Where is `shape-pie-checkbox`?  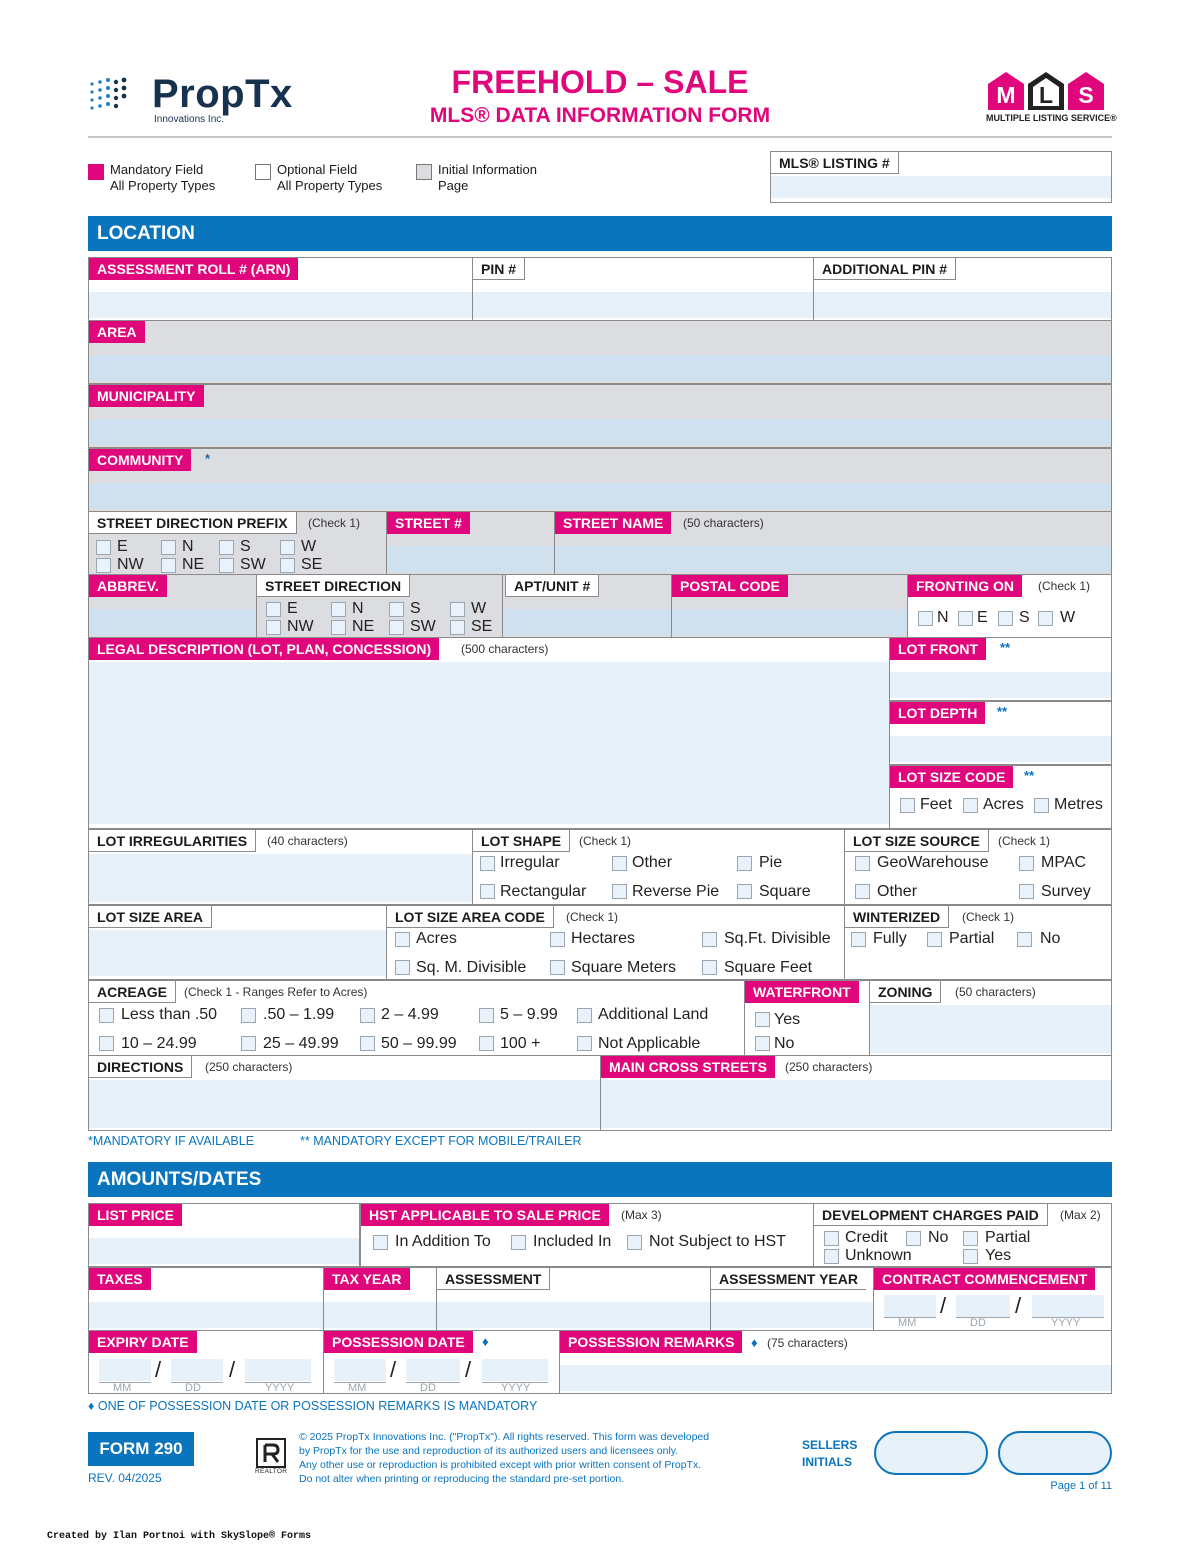
shape-pie-checkbox is located at coordinates (744, 863).